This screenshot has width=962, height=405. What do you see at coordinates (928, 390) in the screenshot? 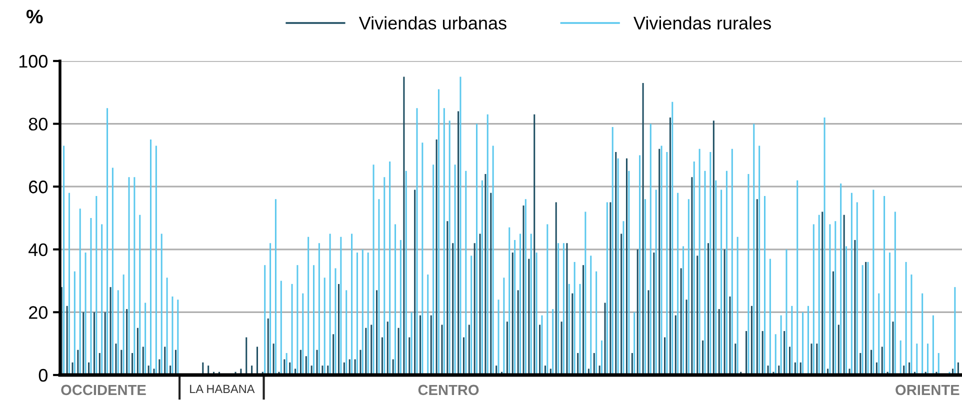
I see `text: ORIENTE` at bounding box center [928, 390].